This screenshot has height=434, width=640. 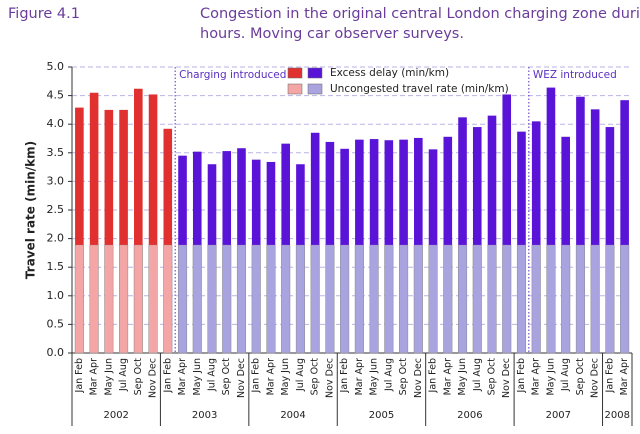 What do you see at coordinates (575, 75) in the screenshot?
I see `annotation: WEZ introduced` at bounding box center [575, 75].